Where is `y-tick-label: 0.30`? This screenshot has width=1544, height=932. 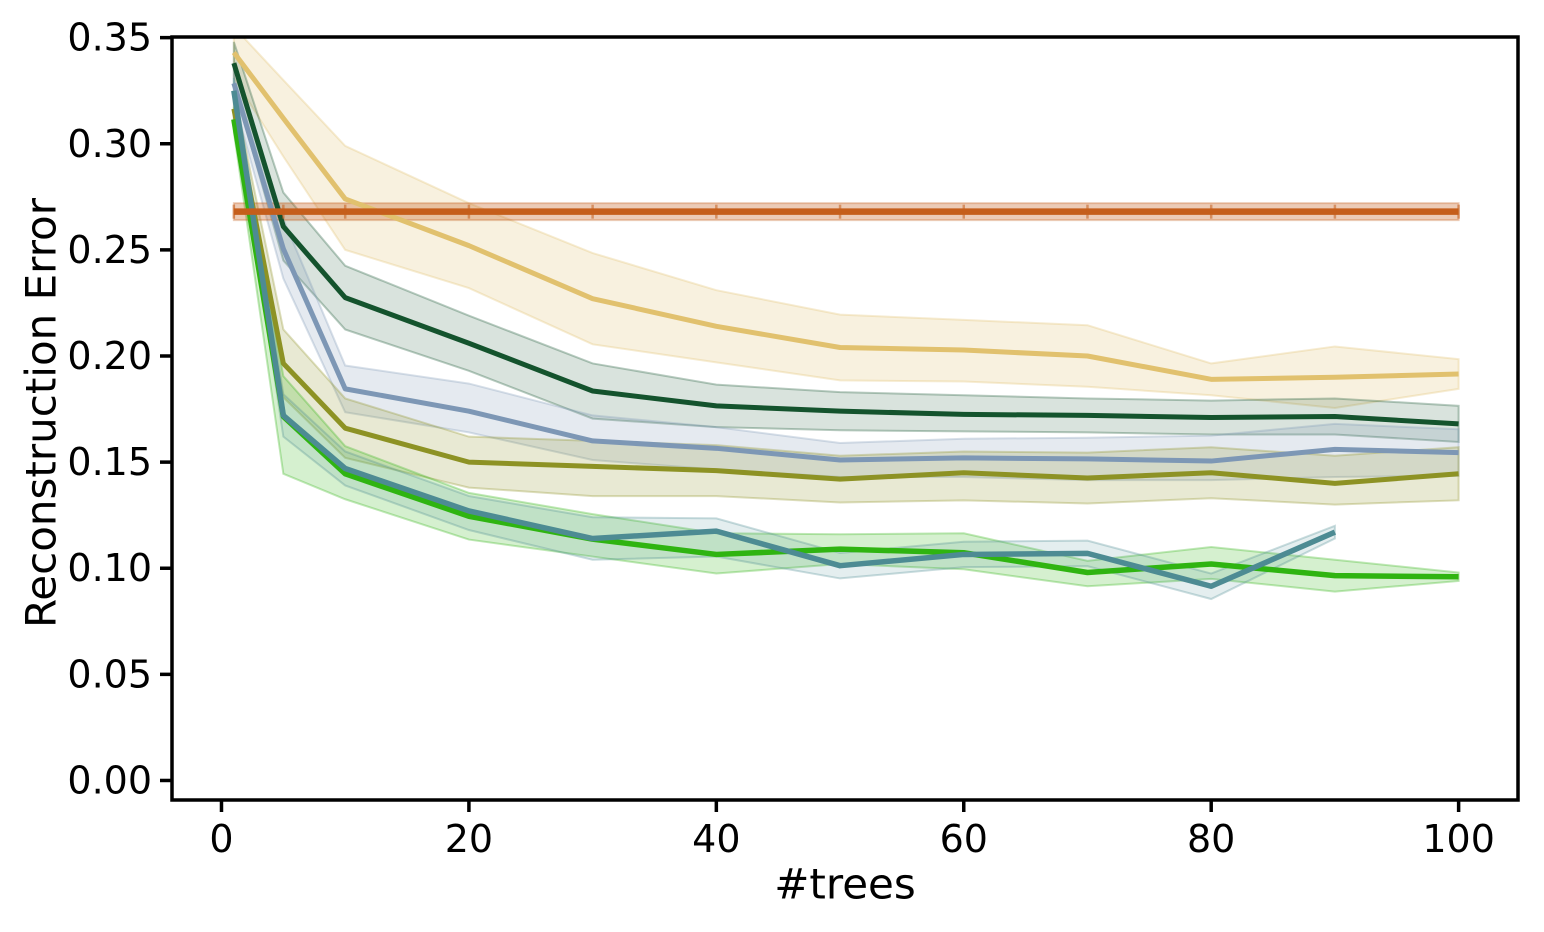 y-tick-label: 0.30 is located at coordinates (109, 144).